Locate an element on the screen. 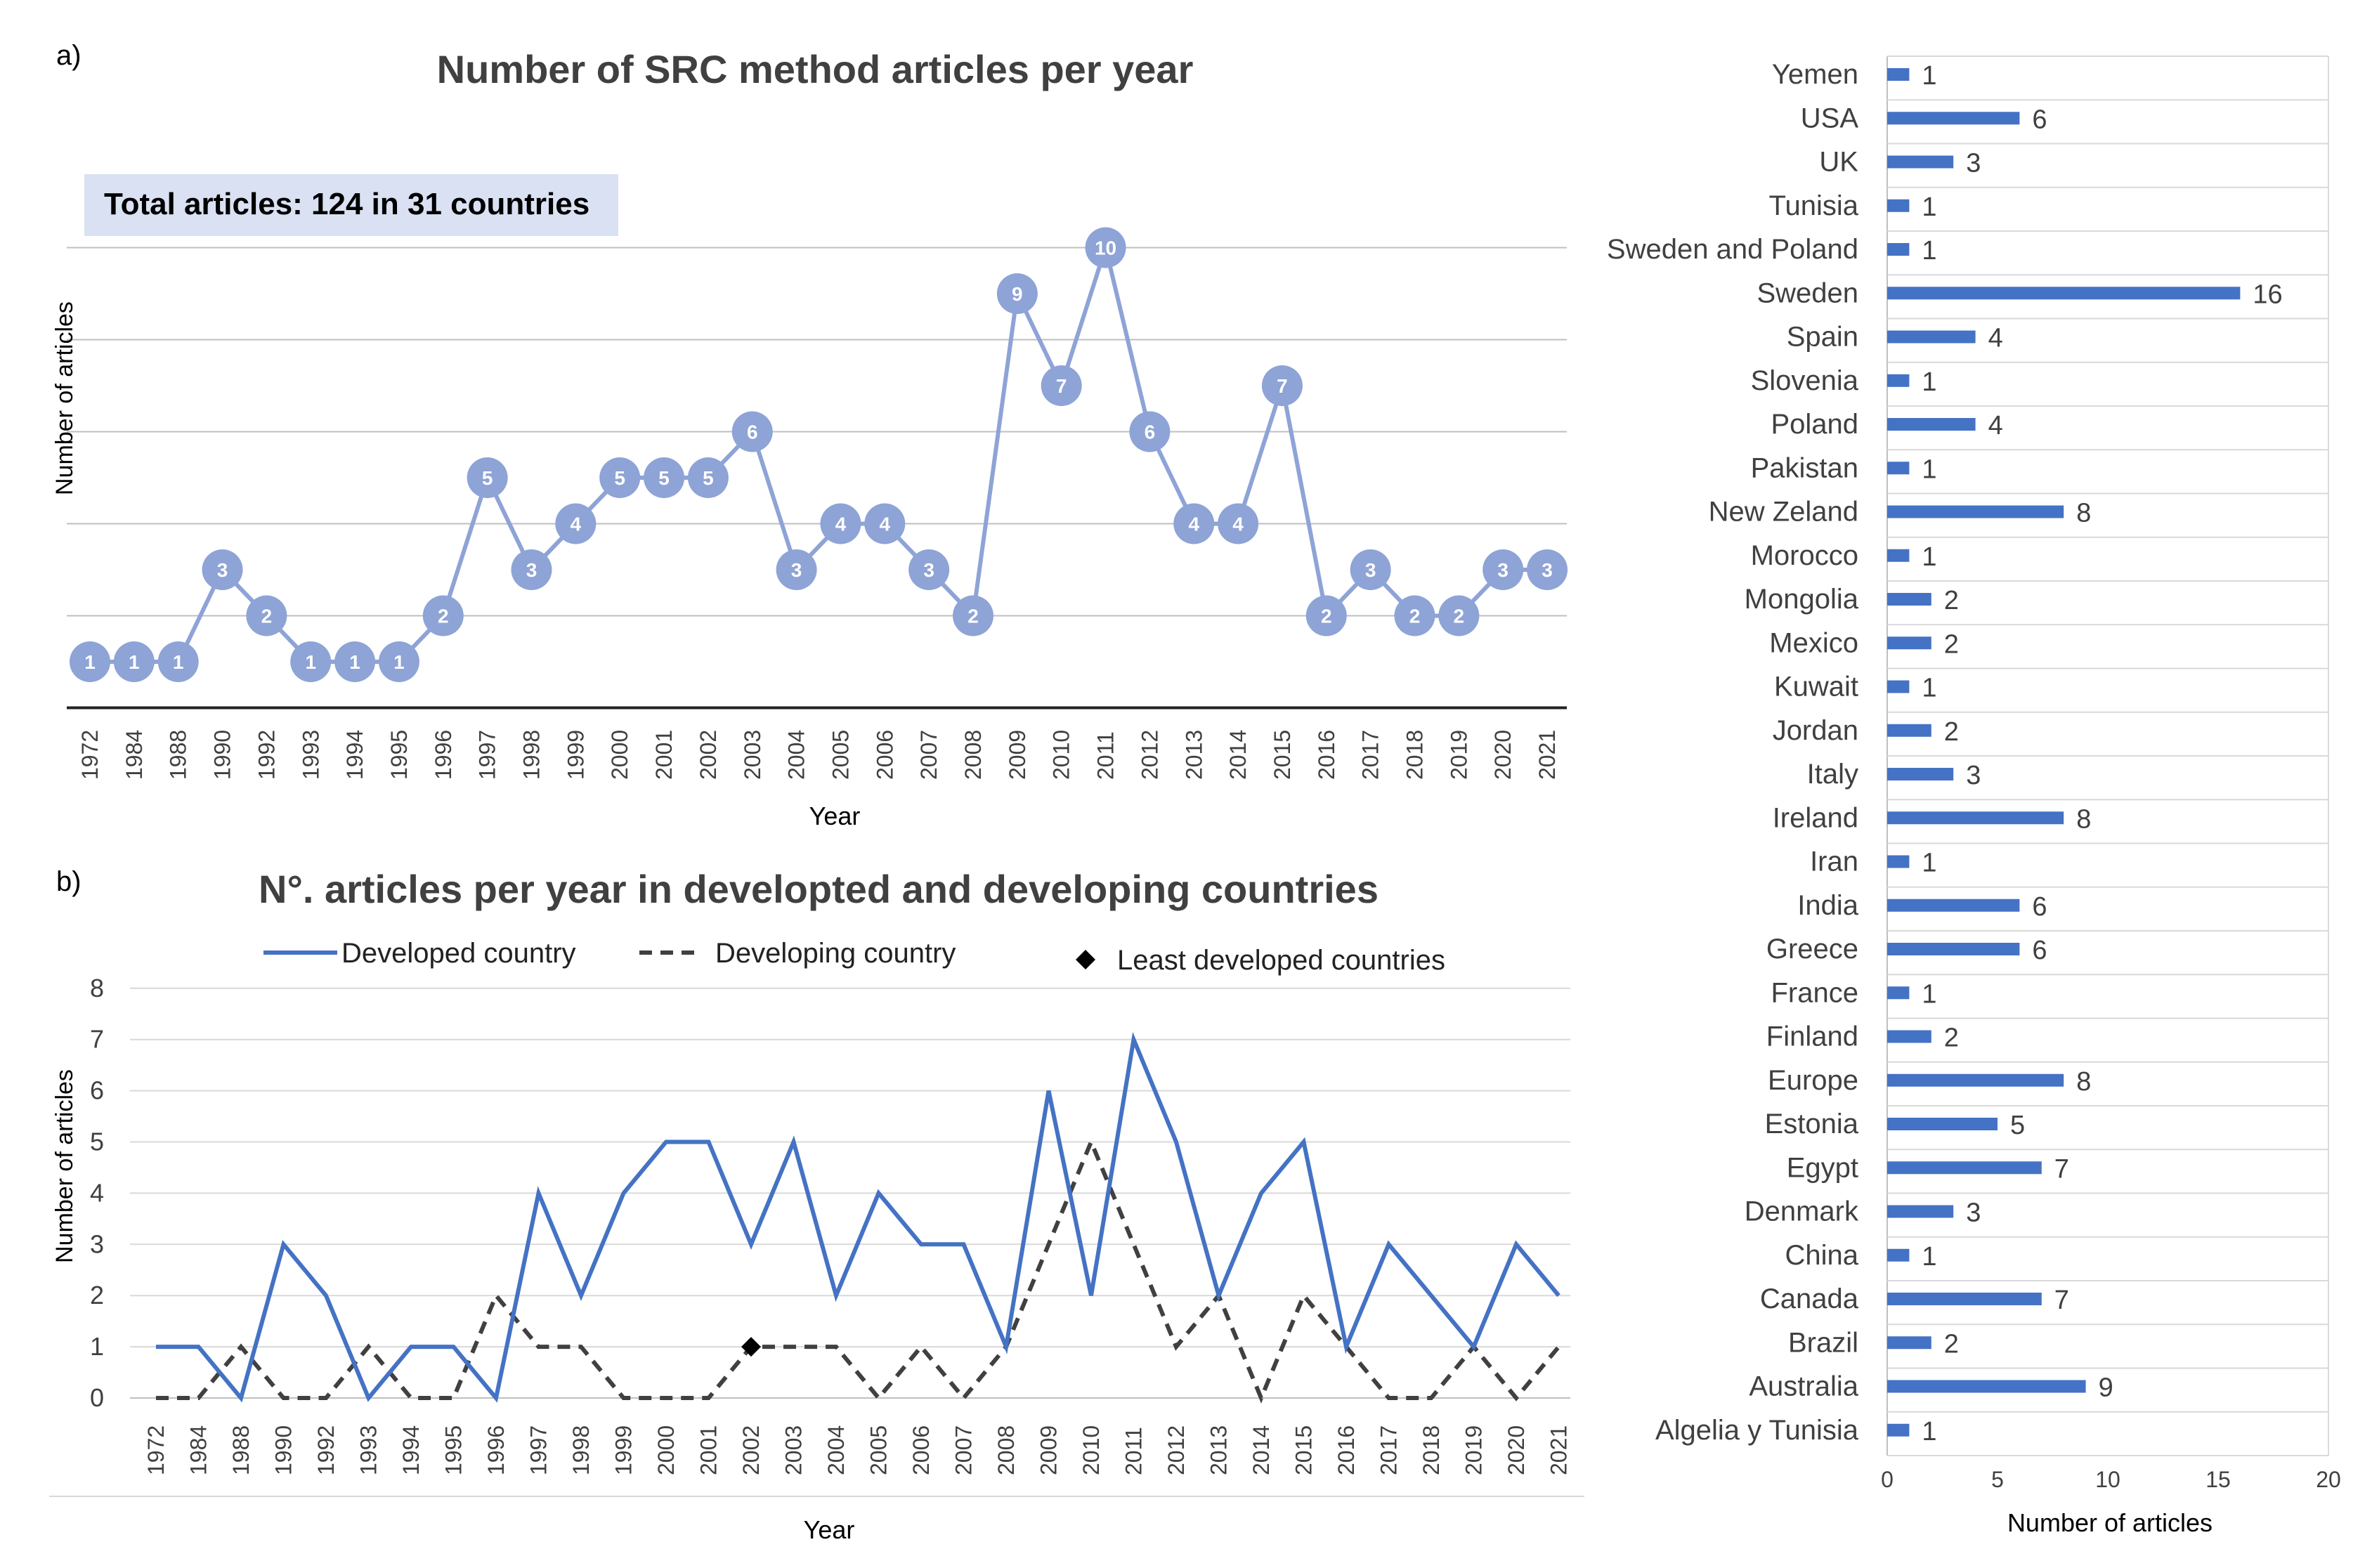  chart-b-xtick-label: 2008 is located at coordinates (1006, 1450).